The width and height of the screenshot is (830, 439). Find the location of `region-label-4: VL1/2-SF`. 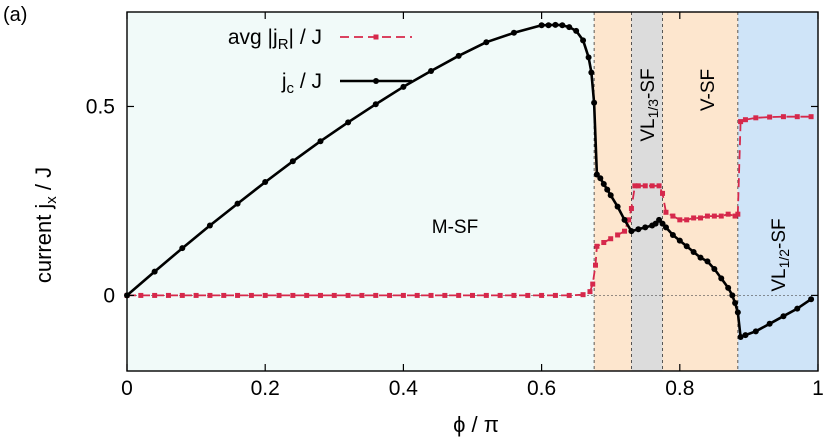

region-label-4: VL1/2-SF is located at coordinates (780, 254).